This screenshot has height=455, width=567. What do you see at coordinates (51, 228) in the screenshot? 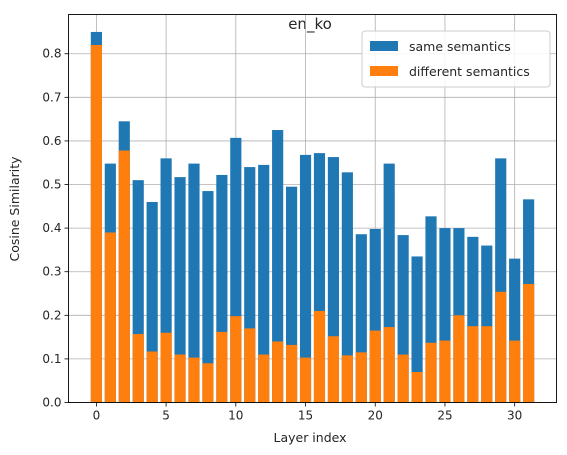
I see `y-tick-label: 0.4` at bounding box center [51, 228].